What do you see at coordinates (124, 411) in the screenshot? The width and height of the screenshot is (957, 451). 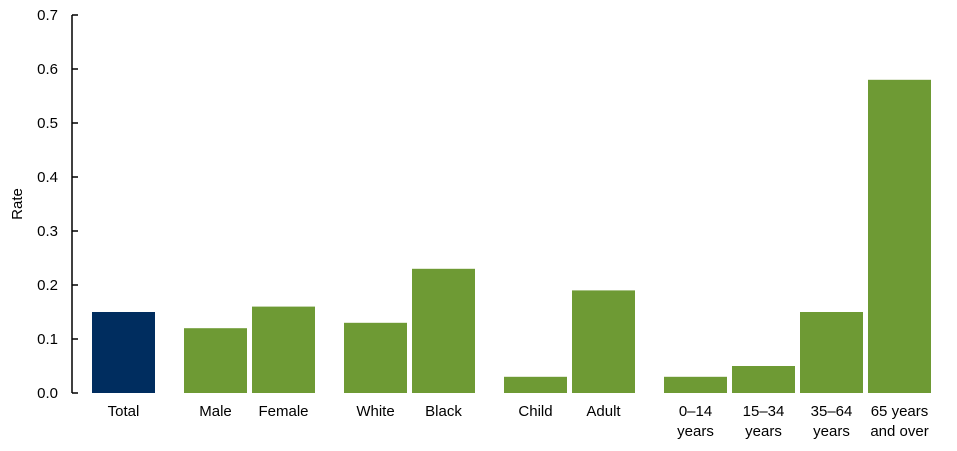 I see `category-label: Total` at bounding box center [124, 411].